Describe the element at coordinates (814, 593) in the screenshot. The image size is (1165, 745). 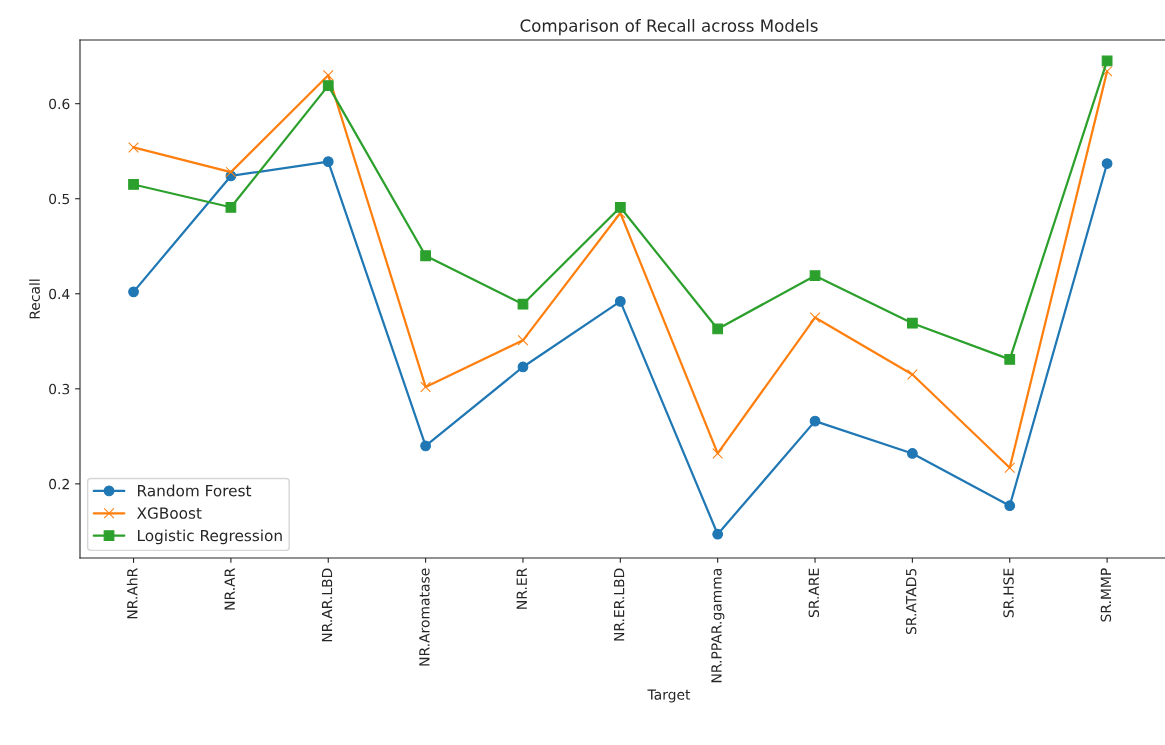
I see `x-tick-label: SR.ARE` at that location.